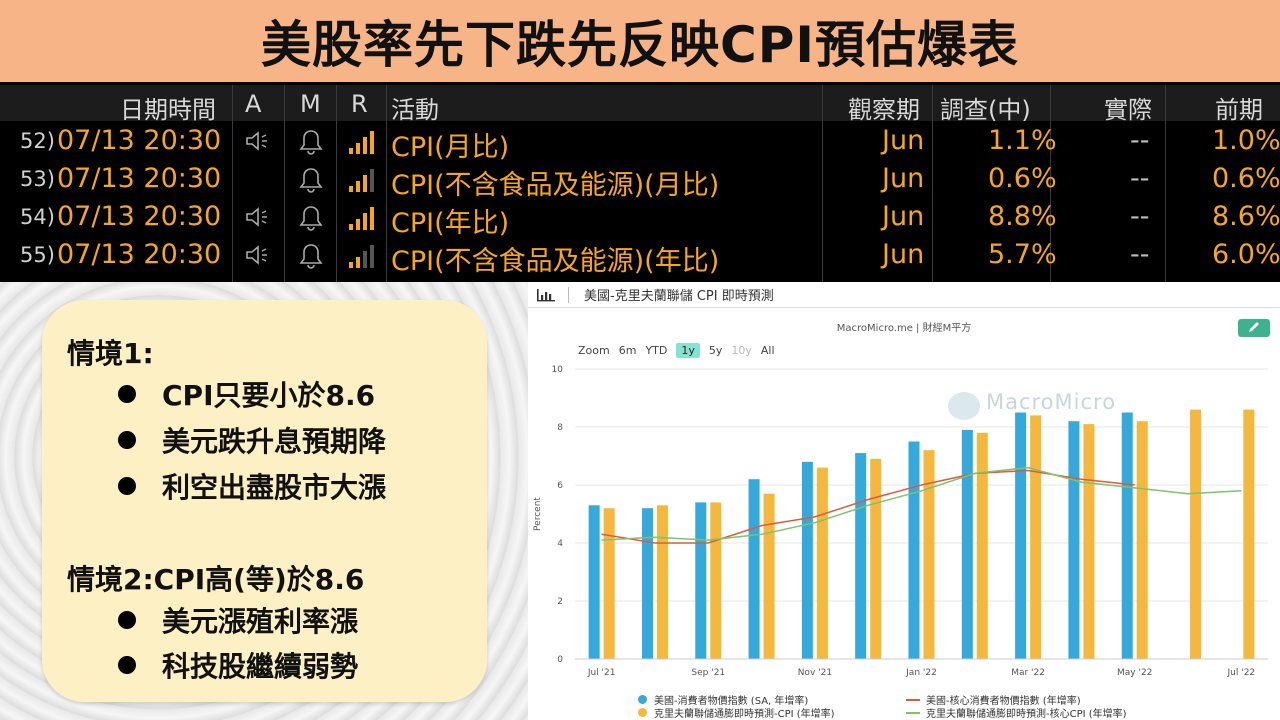 The width and height of the screenshot is (1280, 720). What do you see at coordinates (723, 699) in the screenshot?
I see `legend-item: 美國-消費者物價指數 (SA, 年增率)` at bounding box center [723, 699].